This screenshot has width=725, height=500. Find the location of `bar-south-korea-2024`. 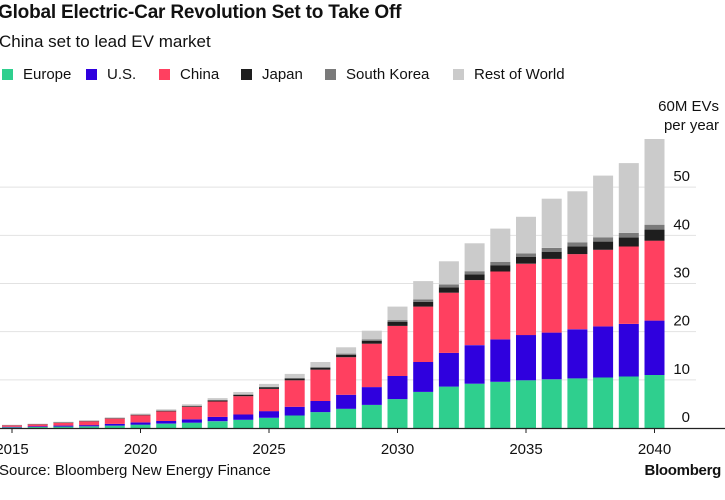

bar-south-korea-2024 is located at coordinates (243, 394).